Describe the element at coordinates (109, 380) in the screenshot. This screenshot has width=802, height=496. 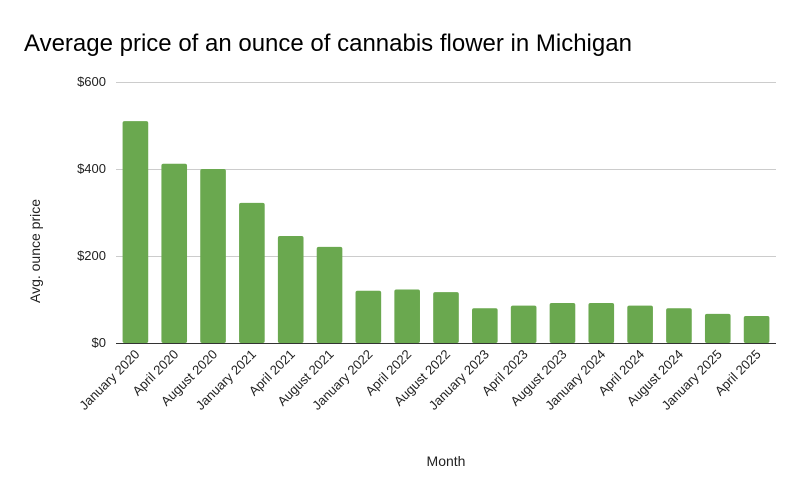
I see `x-tick-label: January 2020` at that location.